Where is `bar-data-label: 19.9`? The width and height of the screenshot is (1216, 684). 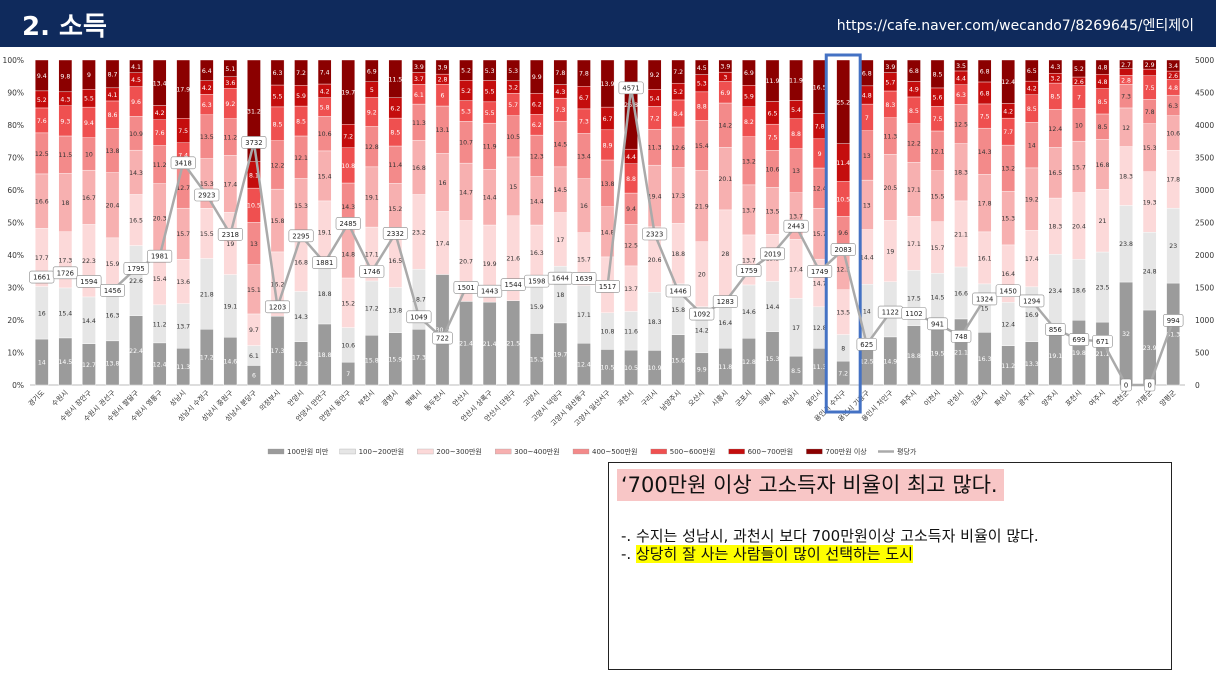 bar-data-label: 19.9 is located at coordinates (490, 264).